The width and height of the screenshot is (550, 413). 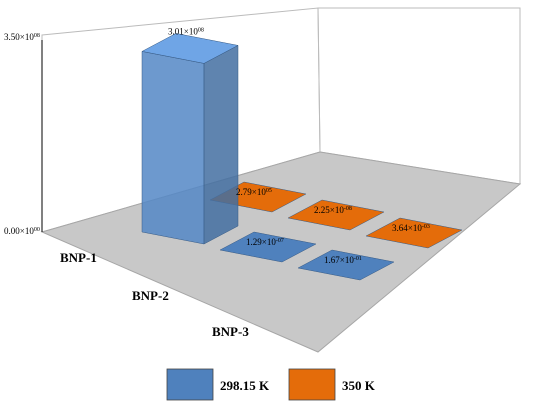 What do you see at coordinates (186, 31) in the screenshot?
I see `data-label-298-15-k-bnp-1: 3.01×1008` at bounding box center [186, 31].